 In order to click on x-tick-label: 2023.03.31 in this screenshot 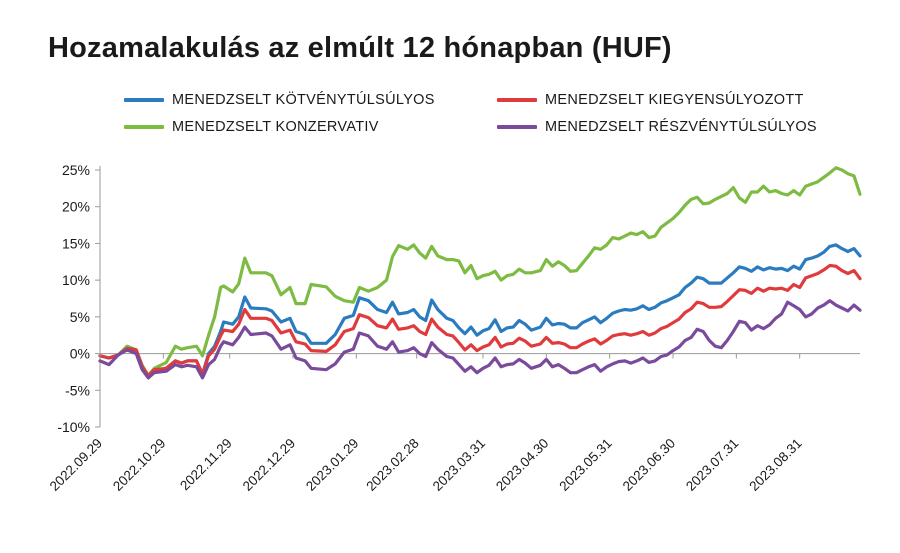, I will do `click(459, 465)`.